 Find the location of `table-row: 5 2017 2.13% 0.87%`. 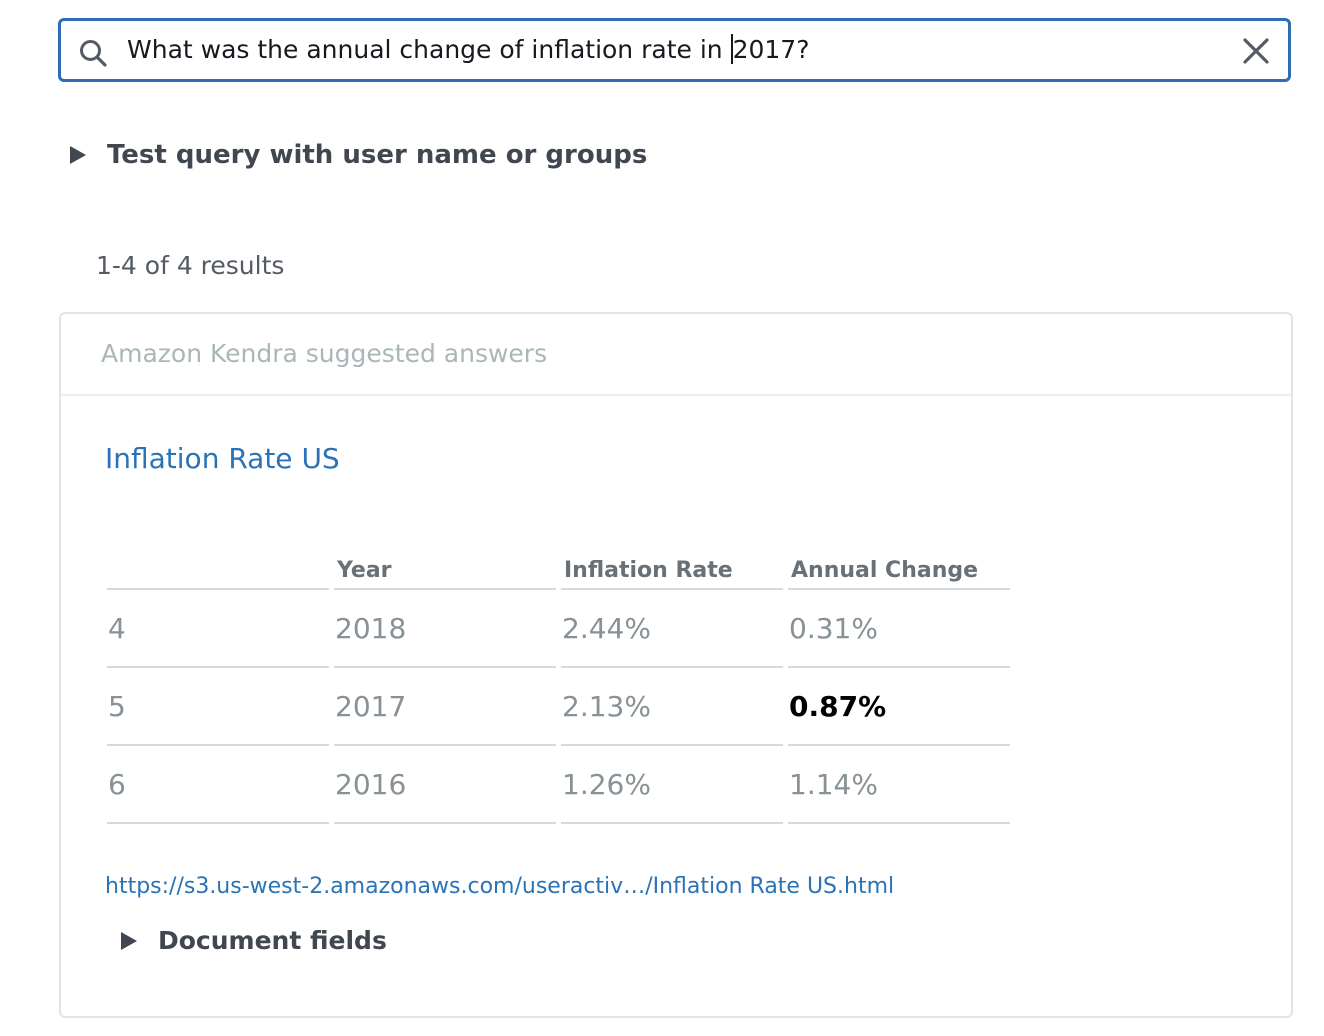

table-row: 5 2017 2.13% 0.87% is located at coordinates (558, 707).